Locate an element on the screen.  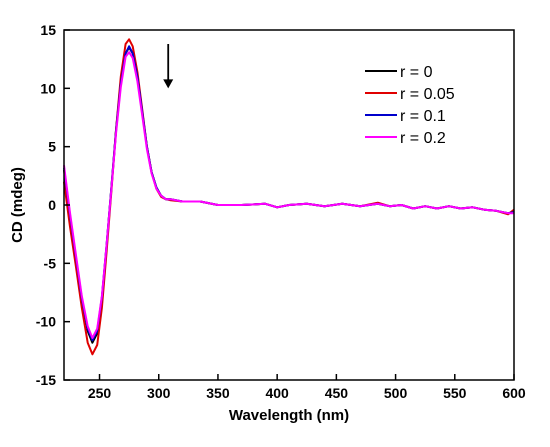
x-tick-label-0: 250 is located at coordinates (100, 393).